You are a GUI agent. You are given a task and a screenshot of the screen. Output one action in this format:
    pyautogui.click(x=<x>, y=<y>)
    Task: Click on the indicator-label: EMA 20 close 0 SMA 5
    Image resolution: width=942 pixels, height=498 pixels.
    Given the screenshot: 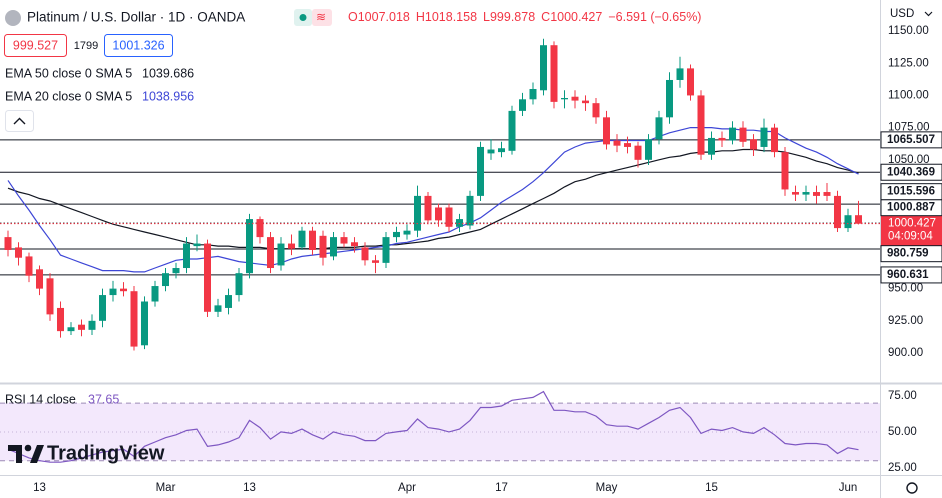 What is the action you would take?
    pyautogui.click(x=68, y=96)
    